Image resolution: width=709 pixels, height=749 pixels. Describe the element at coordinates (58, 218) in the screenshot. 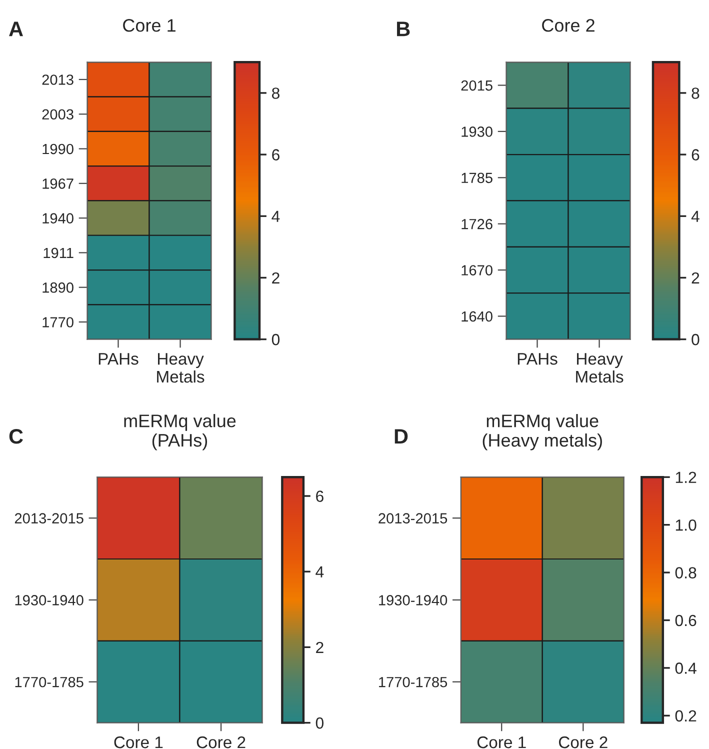

I see `y-tick-label: 1940` at that location.